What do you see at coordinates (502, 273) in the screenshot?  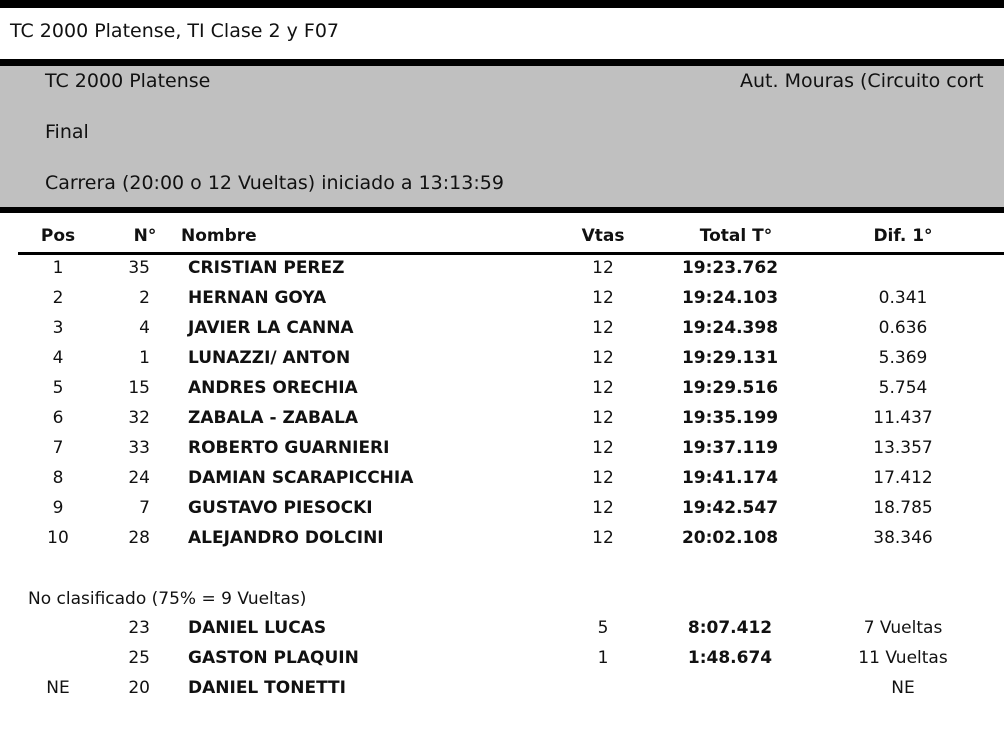 I see `table-row: 1 35 CRISTIAN PEREZ 12 19:23.762` at bounding box center [502, 273].